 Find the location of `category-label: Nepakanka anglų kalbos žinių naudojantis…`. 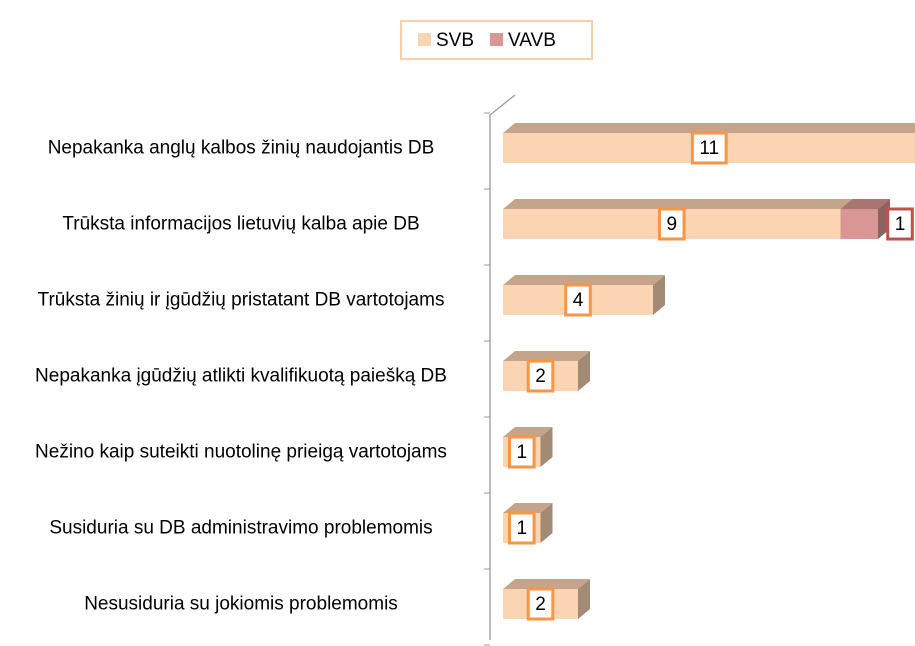

category-label: Nepakanka anglų kalbos žinių naudojantis… is located at coordinates (241, 148).